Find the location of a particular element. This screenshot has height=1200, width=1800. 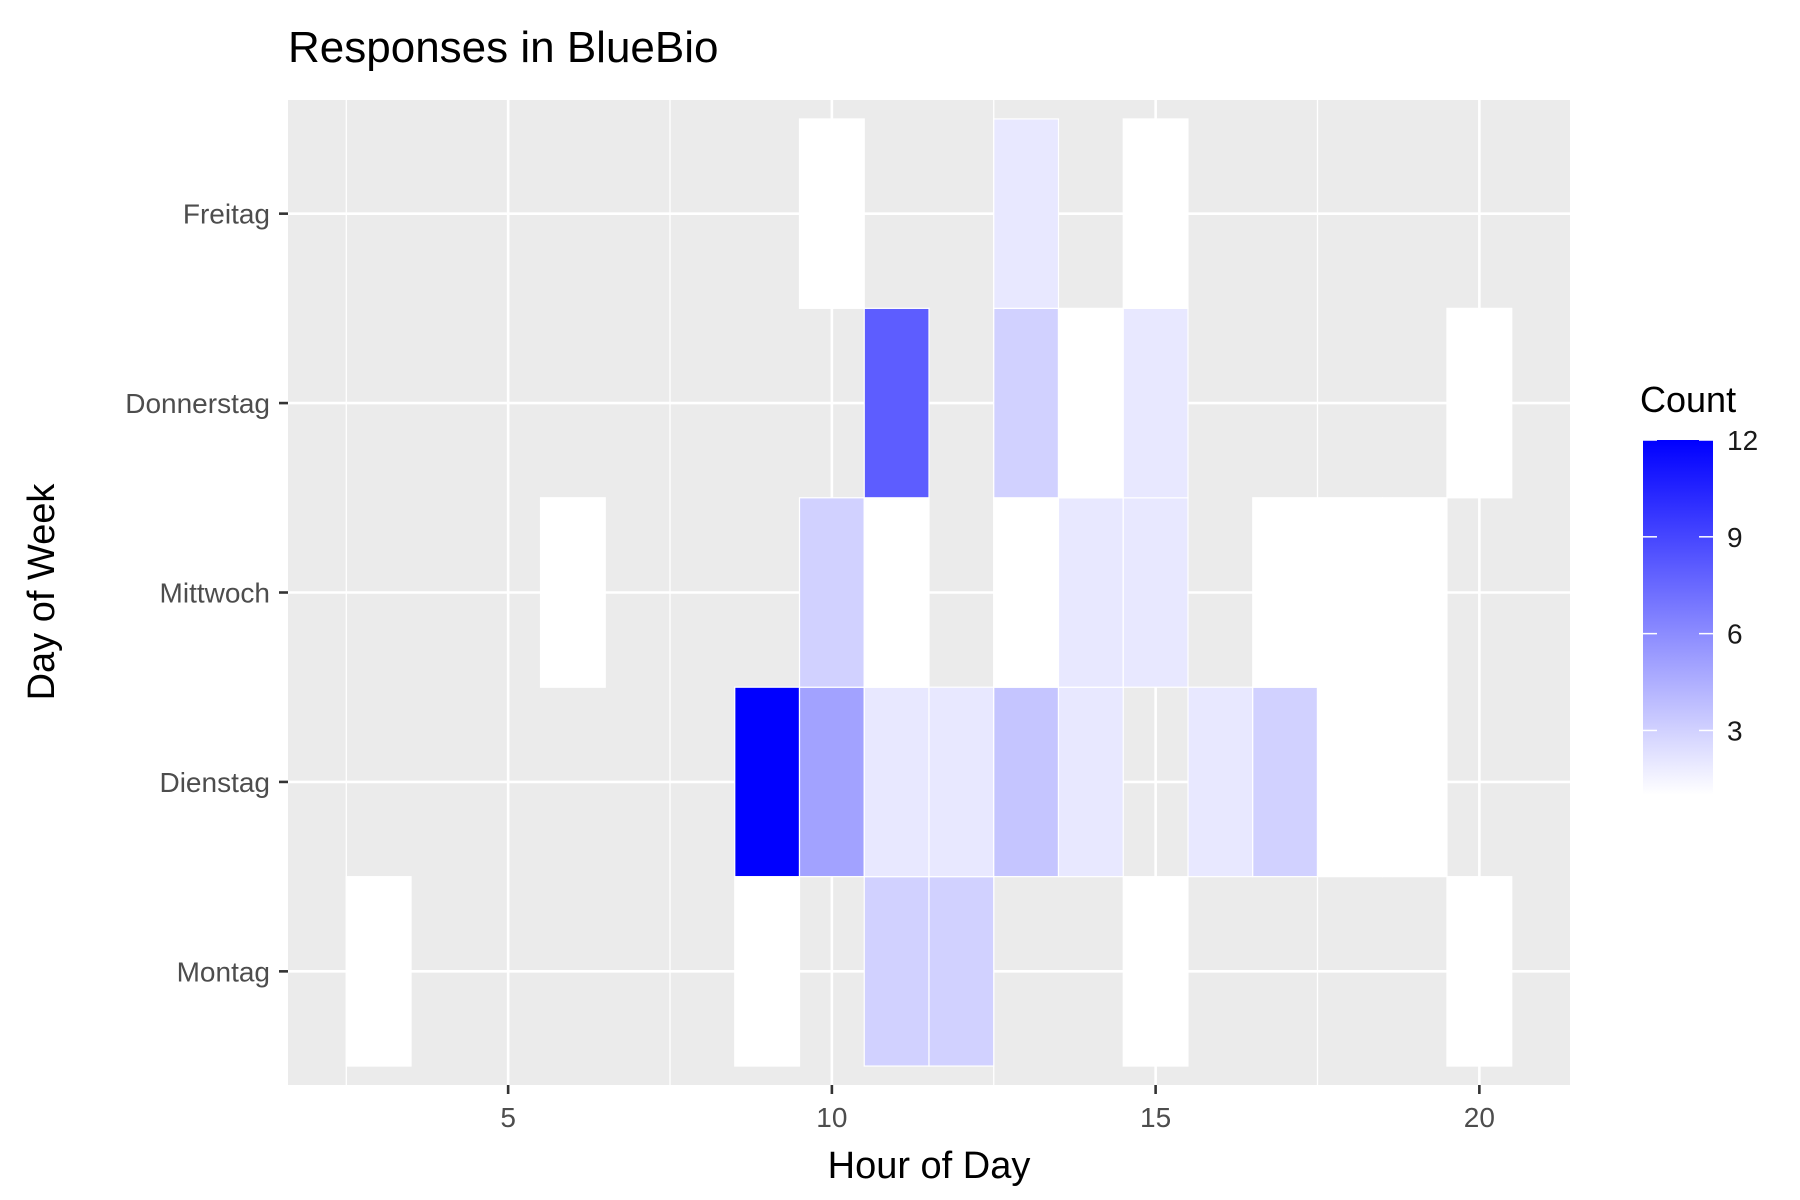

y-axis-title: Day of Week is located at coordinates (42, 592).